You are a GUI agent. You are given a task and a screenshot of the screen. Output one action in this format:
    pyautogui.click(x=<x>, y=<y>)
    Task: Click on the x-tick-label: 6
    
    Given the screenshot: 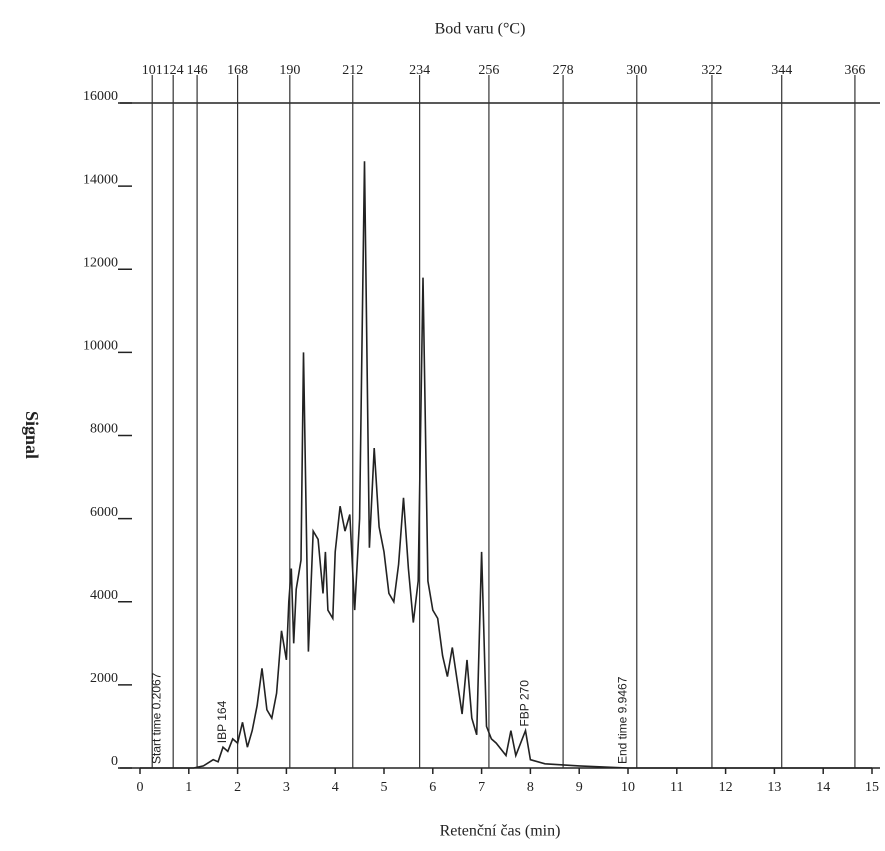 What is the action you would take?
    pyautogui.click(x=432, y=787)
    